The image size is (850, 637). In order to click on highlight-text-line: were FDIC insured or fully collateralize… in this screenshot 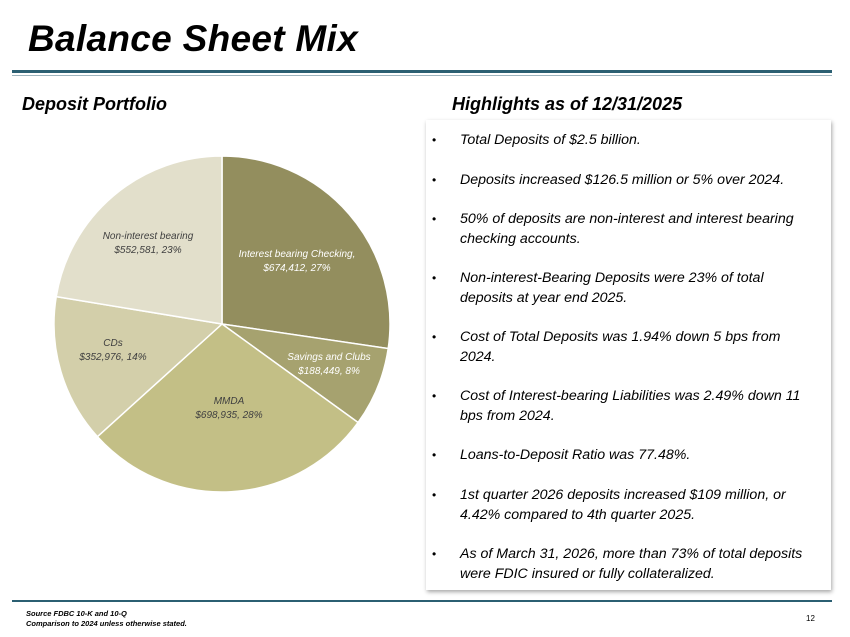, I will do `click(587, 574)`.